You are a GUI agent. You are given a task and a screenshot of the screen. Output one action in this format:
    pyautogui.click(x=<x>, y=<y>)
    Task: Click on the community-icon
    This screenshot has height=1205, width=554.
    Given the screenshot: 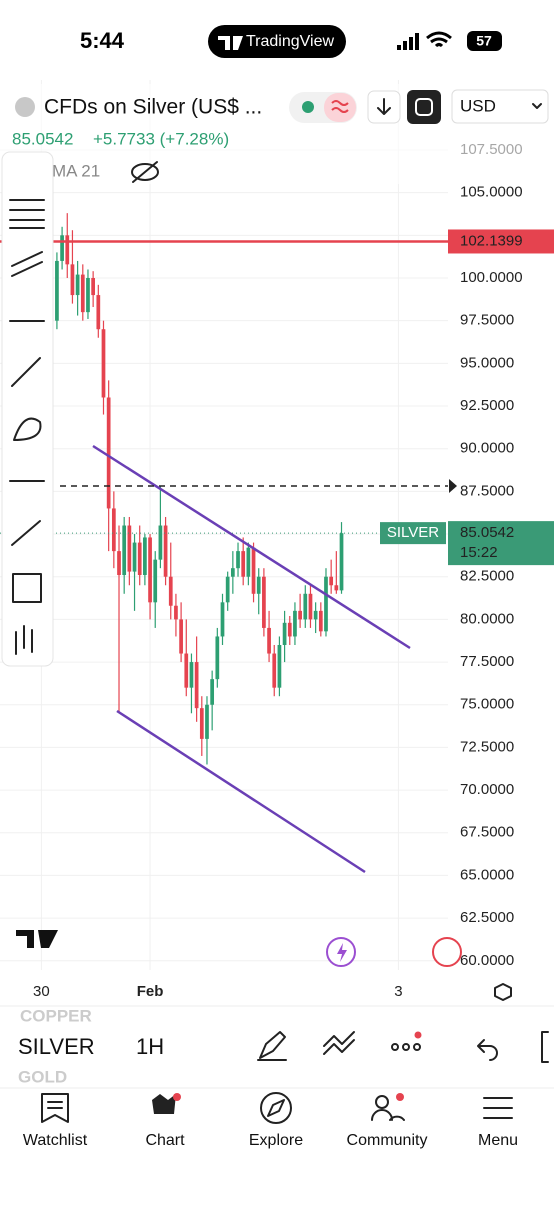 What is the action you would take?
    pyautogui.click(x=388, y=1108)
    